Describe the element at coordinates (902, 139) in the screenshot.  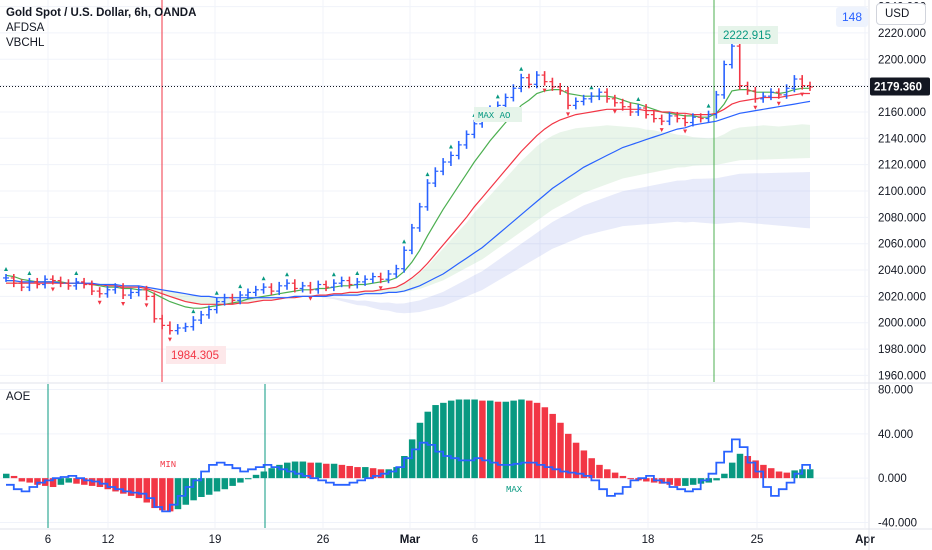
I see `y-tick-label: 2140.000` at that location.